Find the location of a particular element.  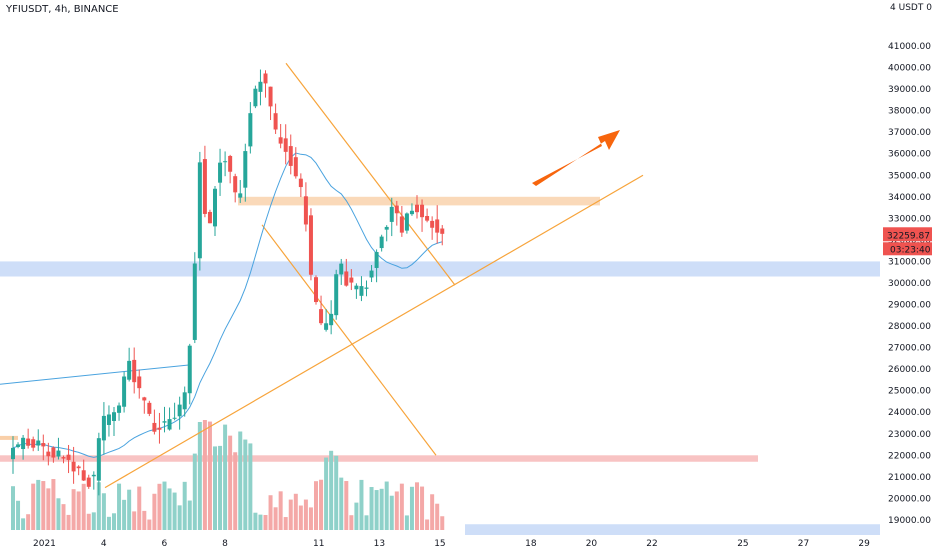

y-tick-label: 39000.00 is located at coordinates (909, 90).